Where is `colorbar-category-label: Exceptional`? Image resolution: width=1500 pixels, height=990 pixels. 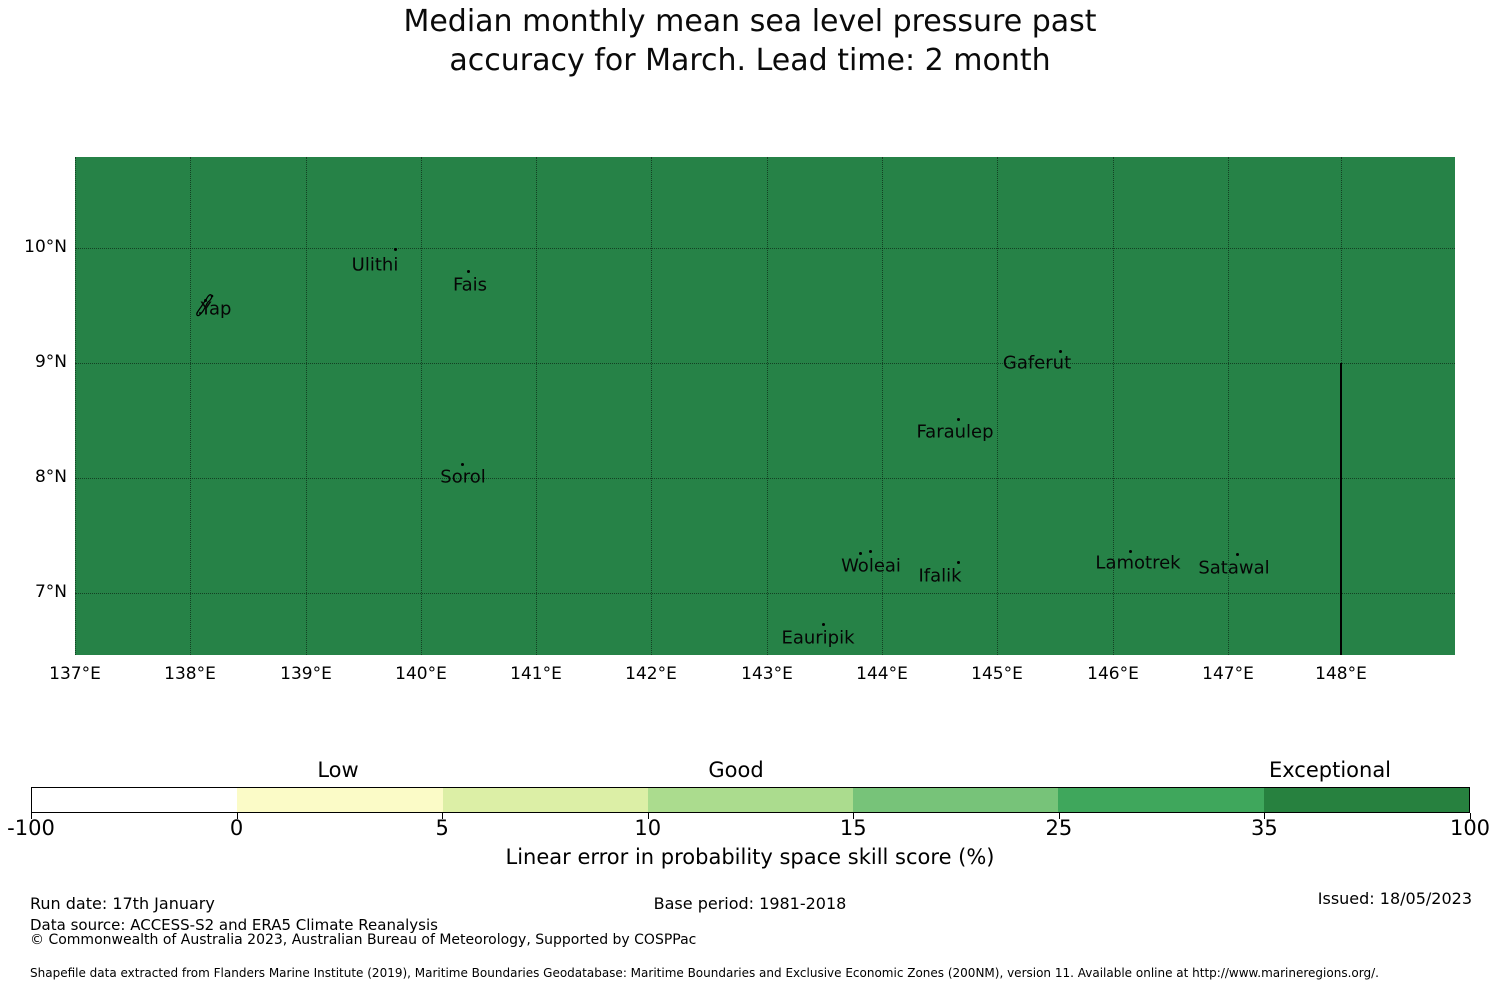
colorbar-category-label: Exceptional is located at coordinates (1330, 770).